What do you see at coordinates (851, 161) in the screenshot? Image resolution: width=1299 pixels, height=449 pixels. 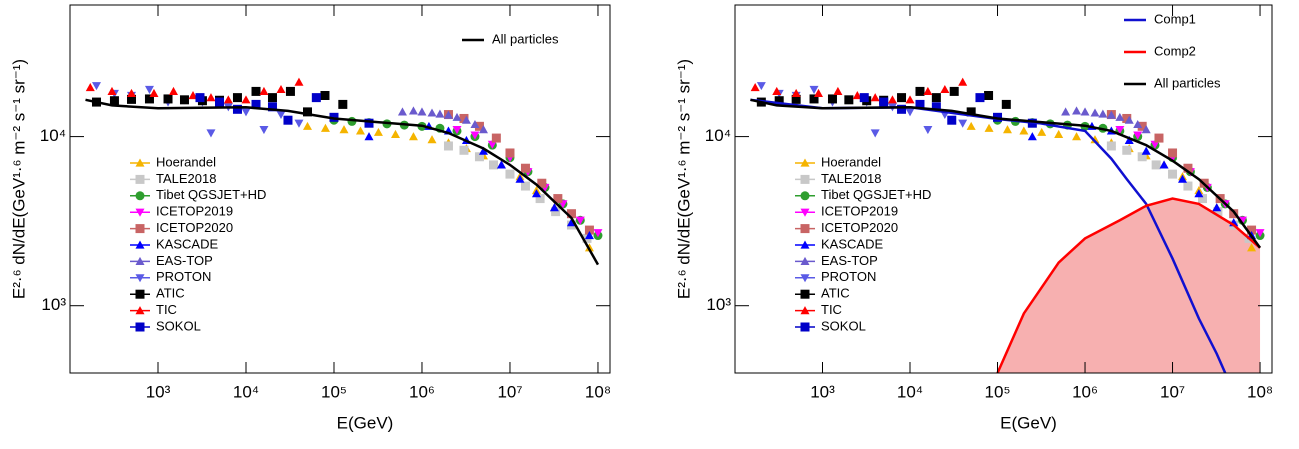 I see `legend-label: Hoerandel` at bounding box center [851, 161].